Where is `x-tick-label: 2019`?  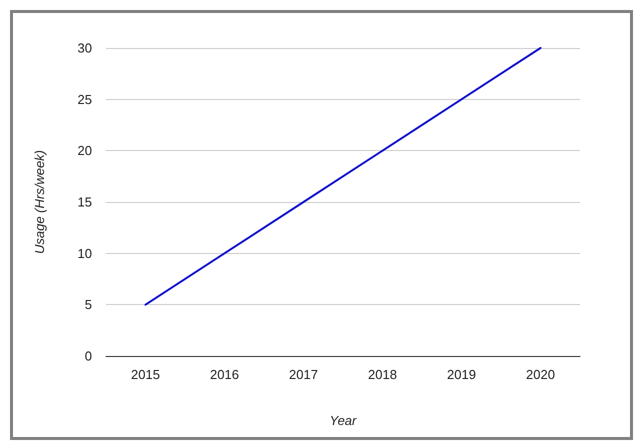 x-tick-label: 2019 is located at coordinates (461, 374).